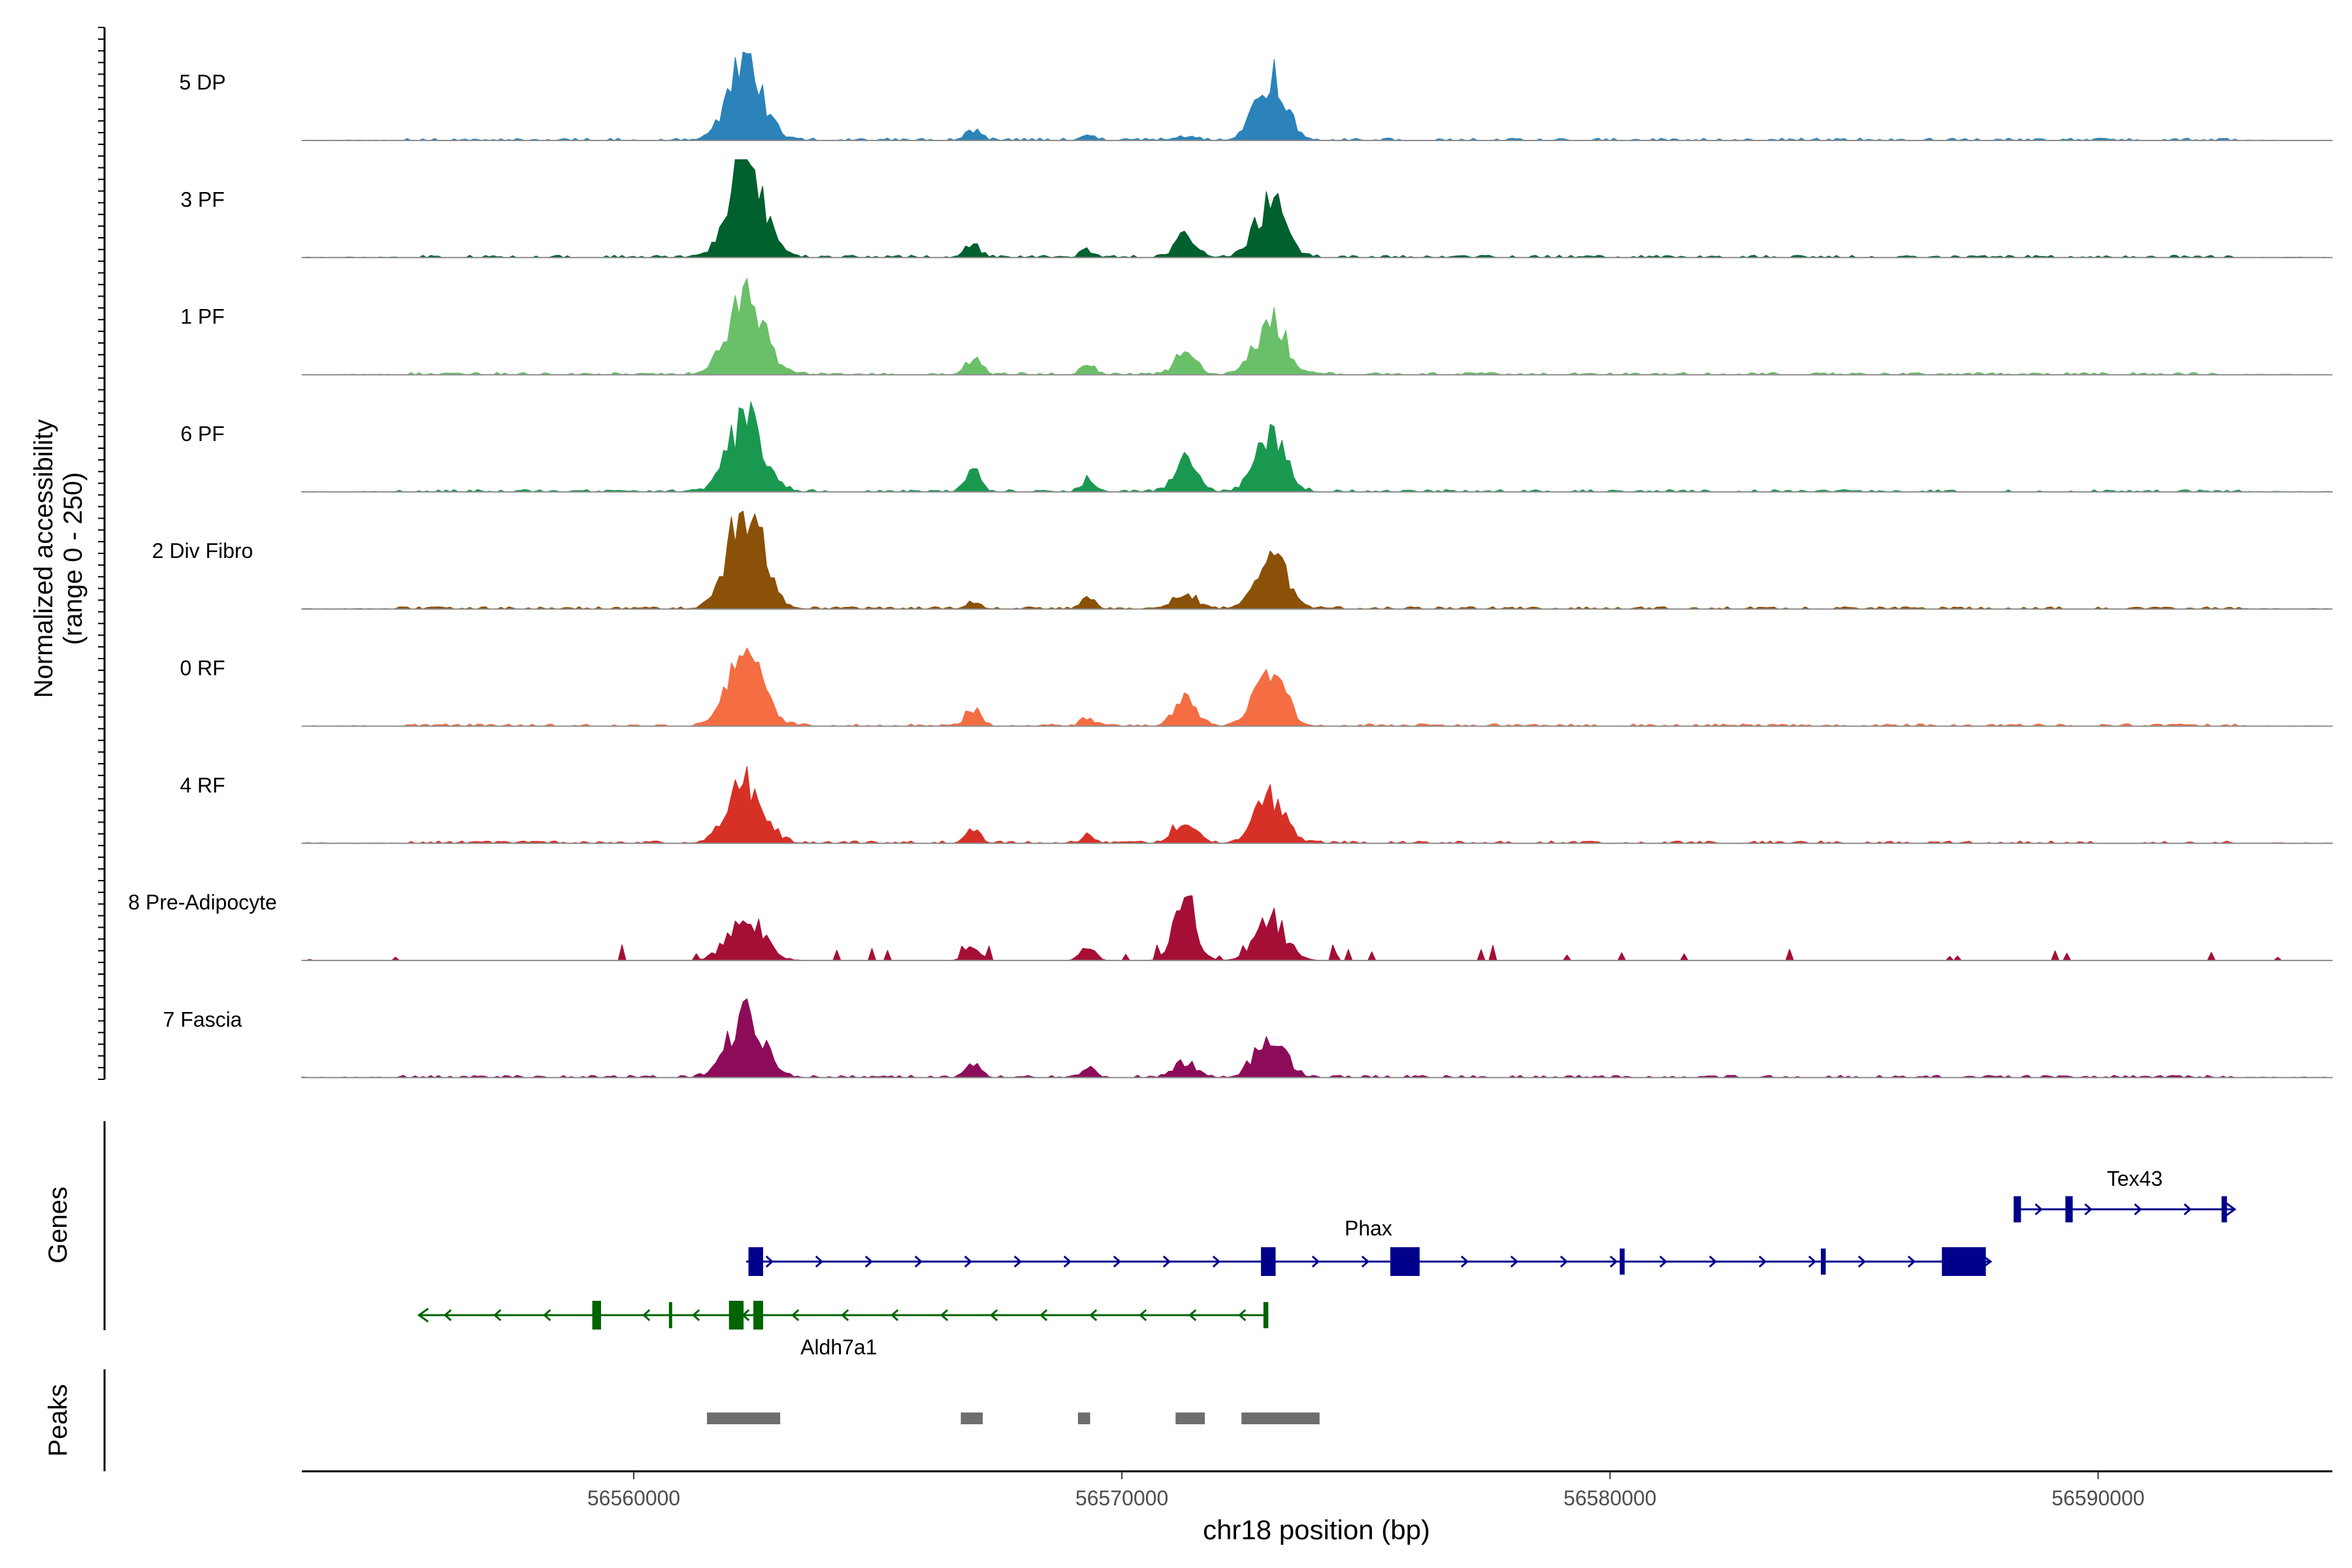 Image resolution: width=2352 pixels, height=1568 pixels. Describe the element at coordinates (1230, 926) in the screenshot. I see `coverage-track: 8 Pre-Adipocyte` at that location.